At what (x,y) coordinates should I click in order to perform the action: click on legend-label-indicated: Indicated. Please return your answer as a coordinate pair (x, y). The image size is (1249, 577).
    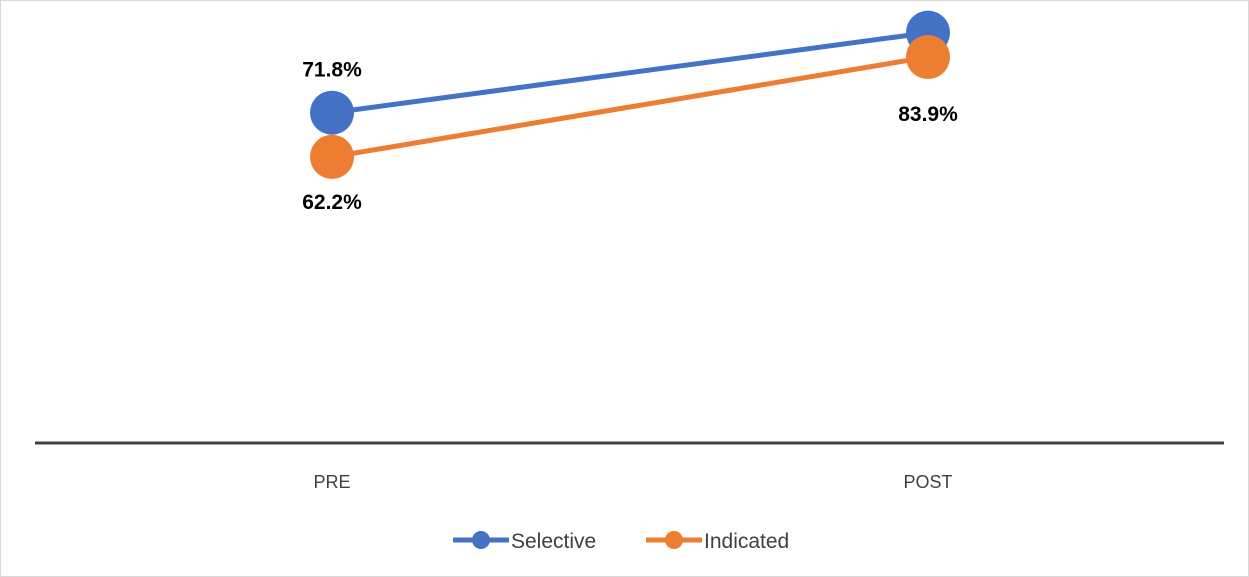
    Looking at the image, I should click on (746, 541).